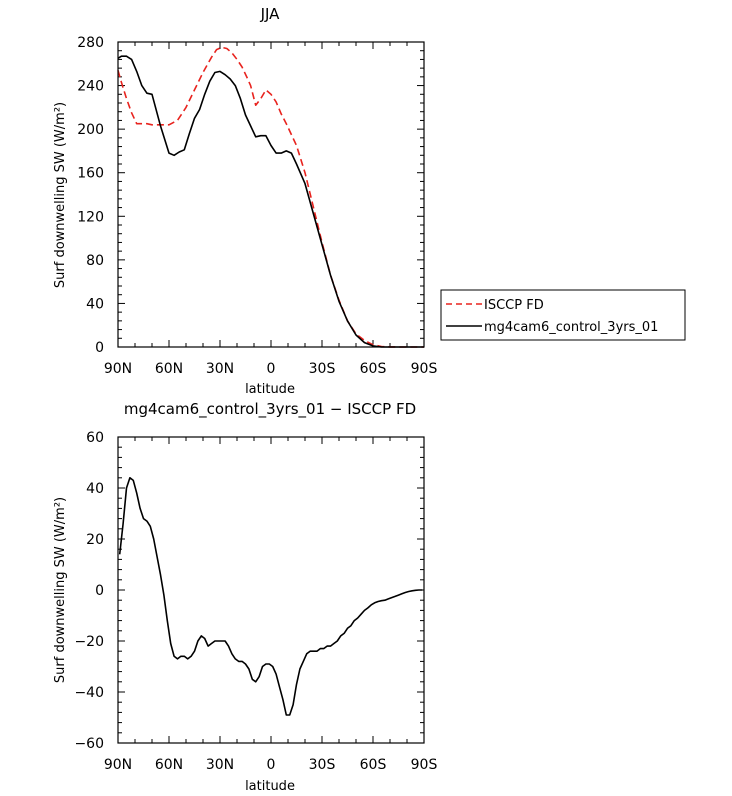 This screenshot has width=732, height=796. What do you see at coordinates (89, 744) in the screenshot?
I see `bottom-y-tick-label: −60` at bounding box center [89, 744].